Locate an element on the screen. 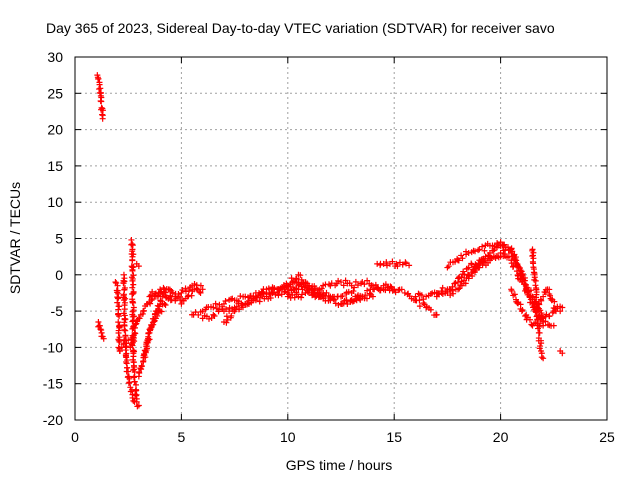 Image resolution: width=640 pixels, height=480 pixels. y-tick-label: 20 is located at coordinates (55, 130).